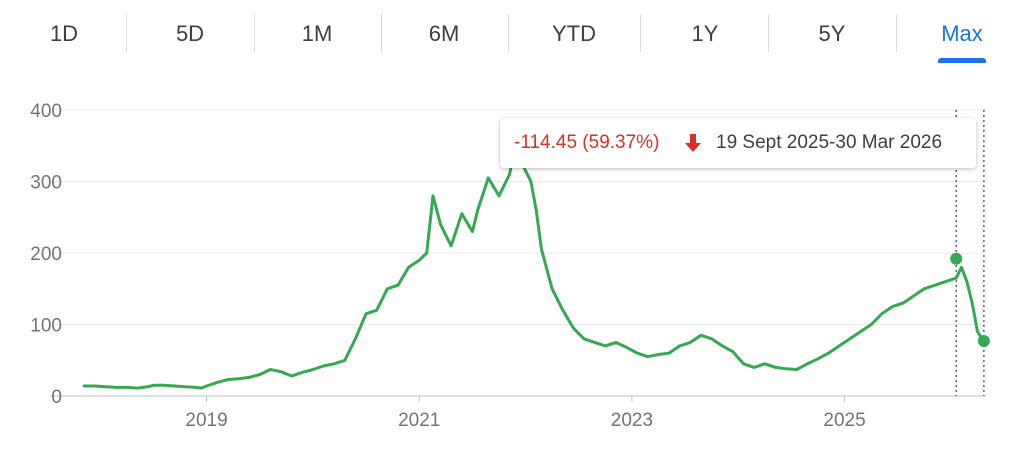  What do you see at coordinates (46, 111) in the screenshot?
I see `y-tick-label: 400` at bounding box center [46, 111].